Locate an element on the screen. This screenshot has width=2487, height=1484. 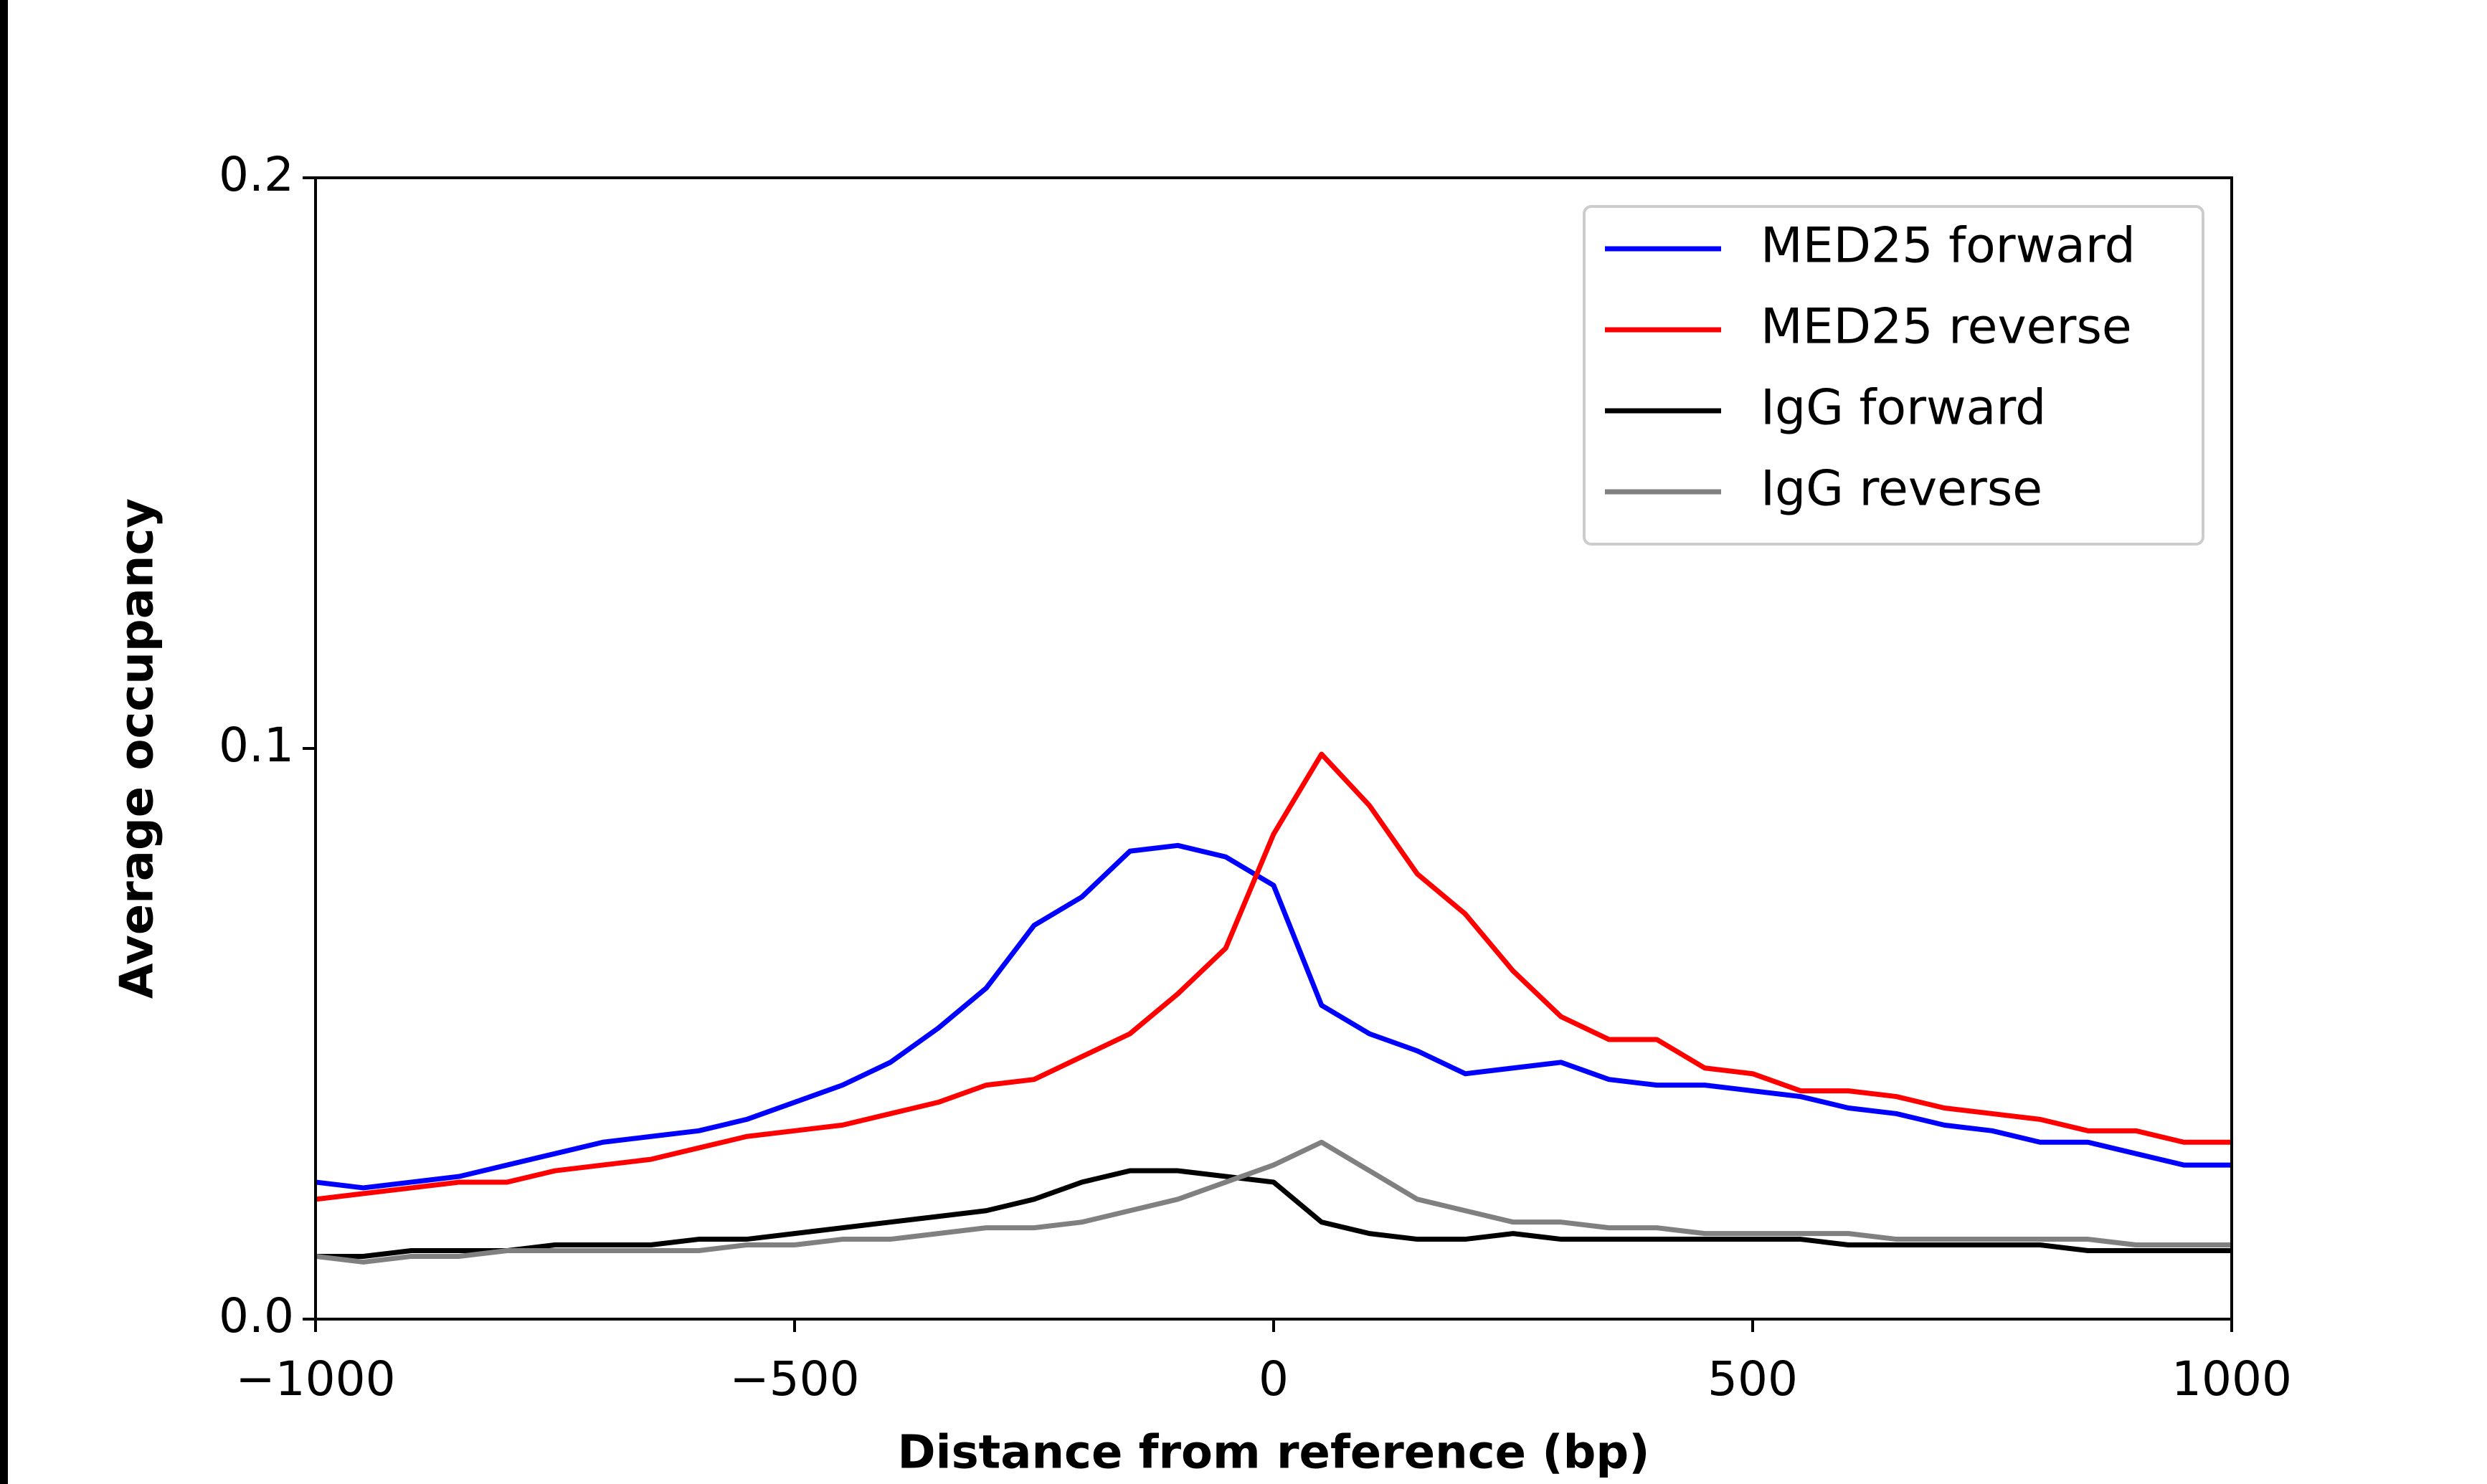
x-tick-label: −1000 is located at coordinates (315, 1379).